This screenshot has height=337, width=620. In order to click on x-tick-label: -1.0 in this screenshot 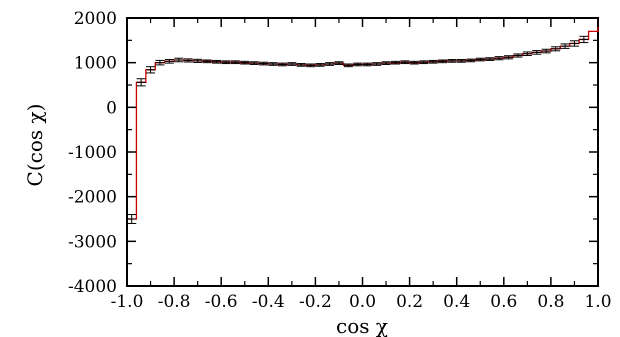, I will do `click(127, 302)`.